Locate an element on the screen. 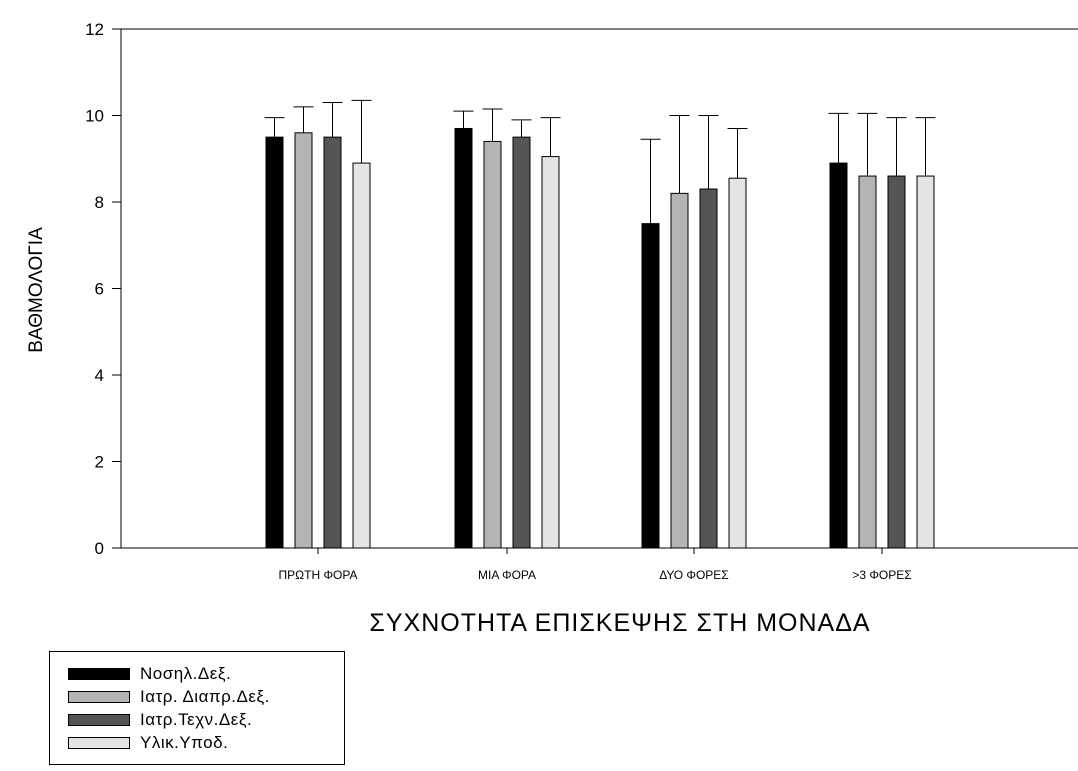  y-tick-label: 2 is located at coordinates (99, 462).